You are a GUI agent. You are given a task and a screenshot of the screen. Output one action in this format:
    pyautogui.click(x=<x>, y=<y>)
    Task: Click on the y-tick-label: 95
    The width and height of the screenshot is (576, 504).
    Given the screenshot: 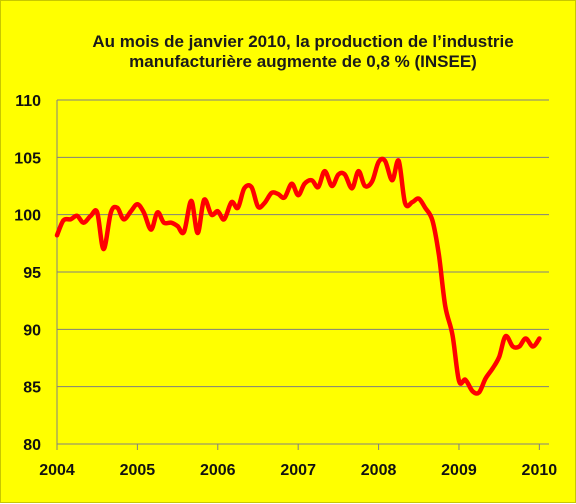 What is the action you would take?
    pyautogui.click(x=32, y=273)
    